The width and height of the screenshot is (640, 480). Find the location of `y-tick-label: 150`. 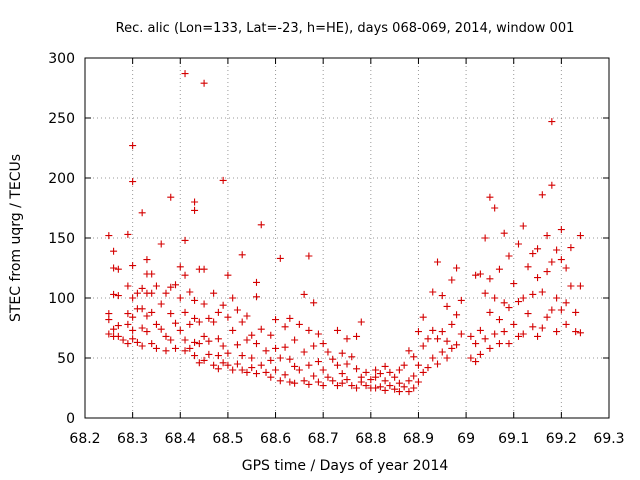

y-tick-label: 150 is located at coordinates (61, 239).